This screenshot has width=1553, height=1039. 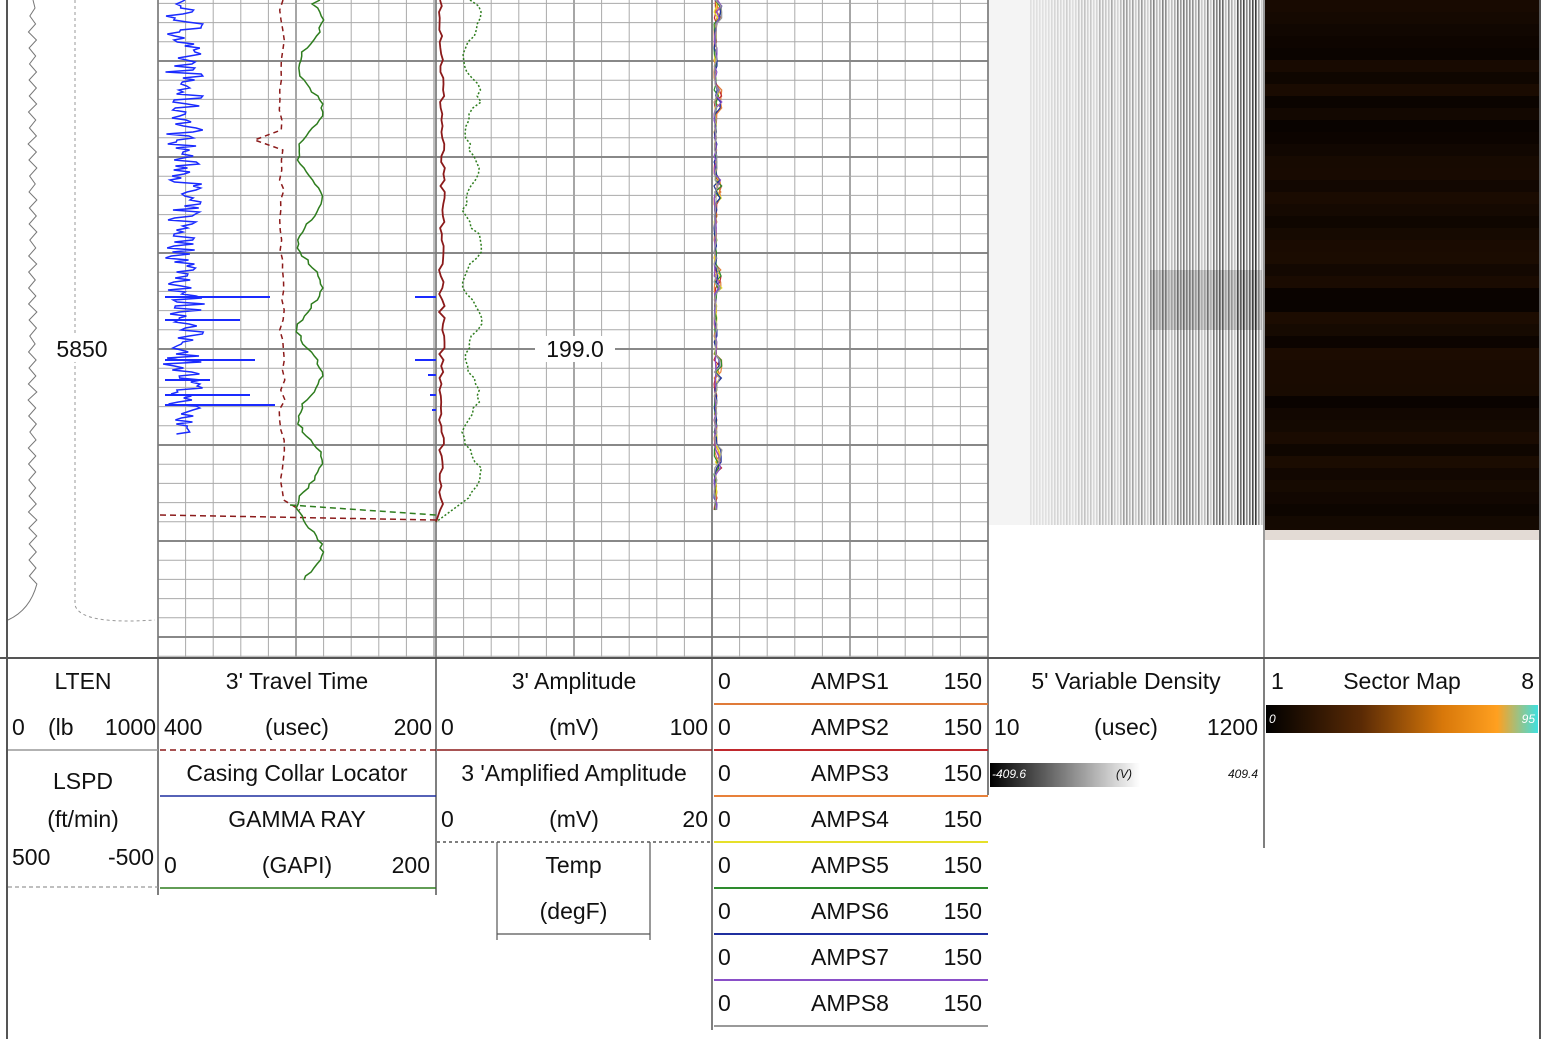 I want to click on travel-time-curve, so click(x=276, y=255).